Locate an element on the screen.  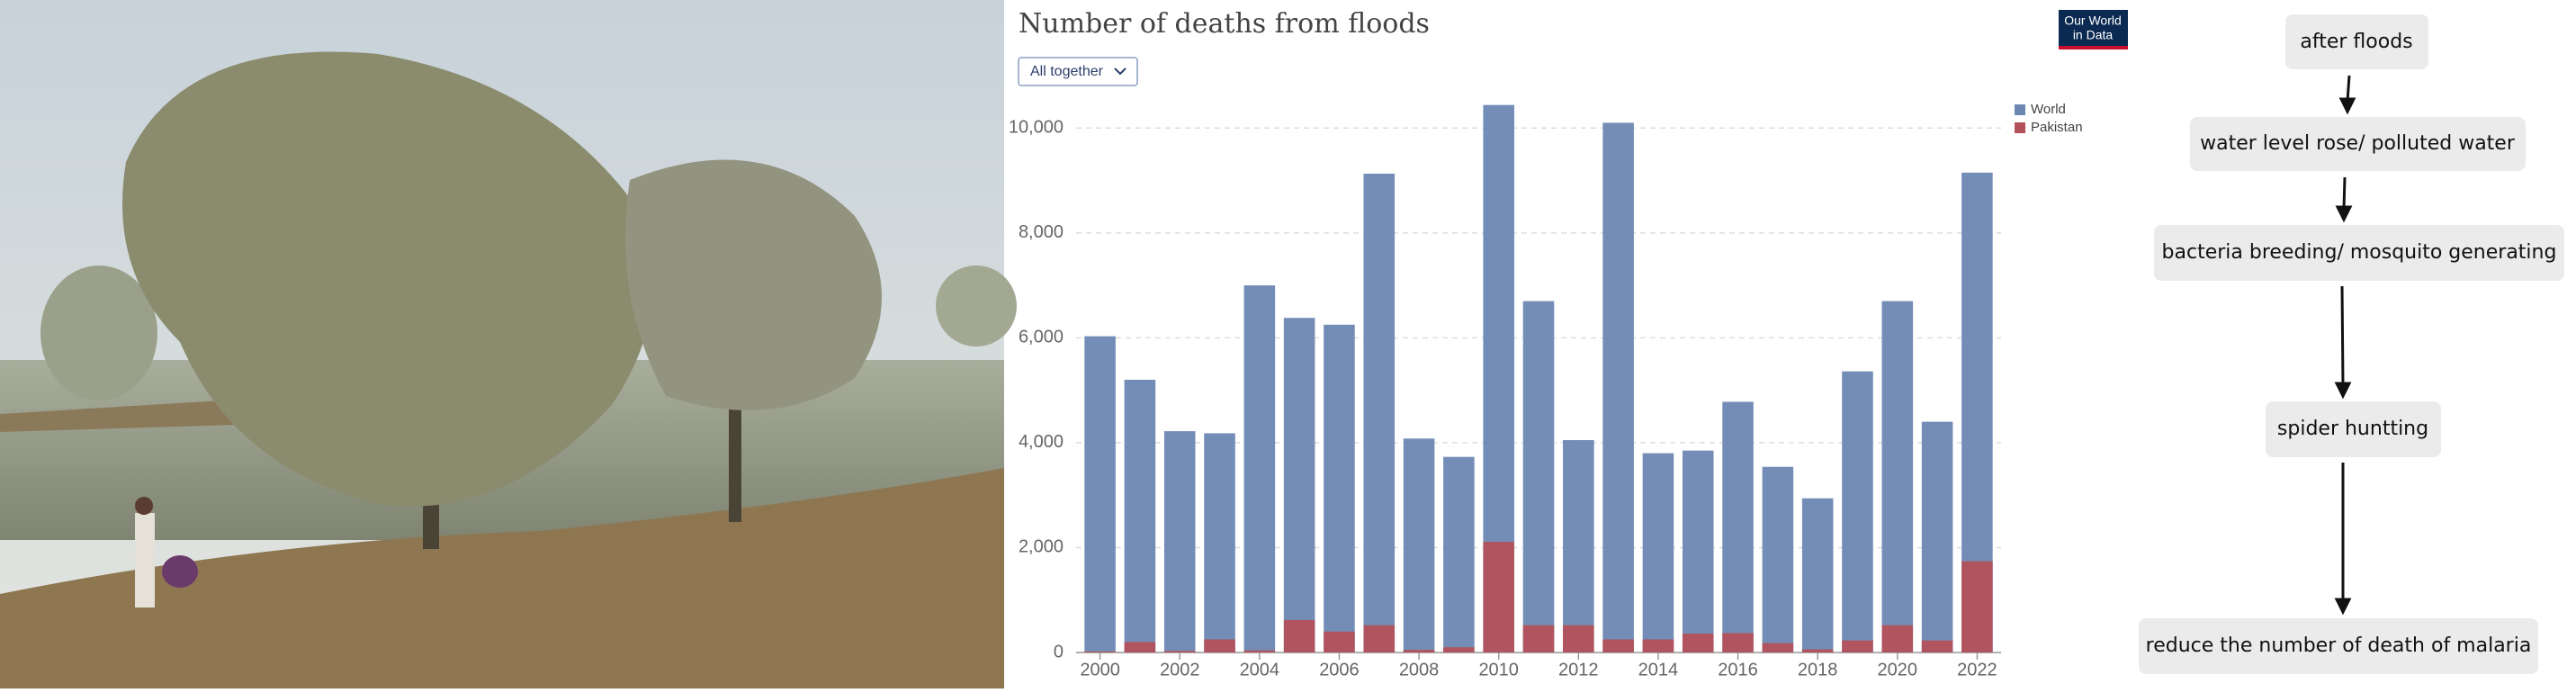
x-tick-label: 2006 is located at coordinates (1339, 670).